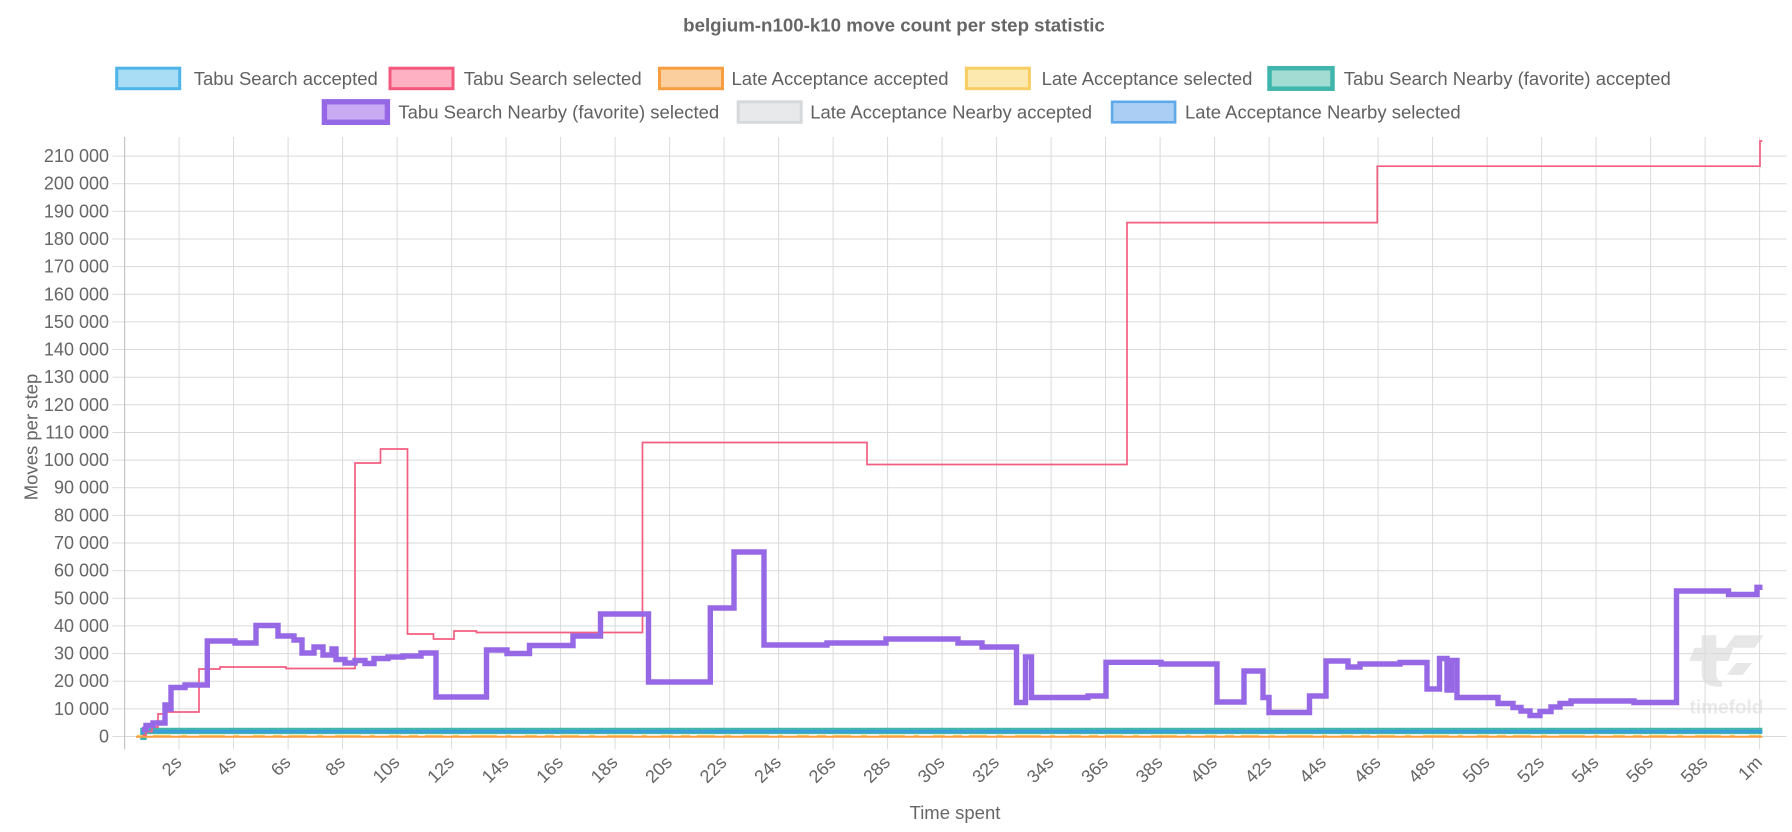 This screenshot has height=832, width=1792. What do you see at coordinates (955, 812) in the screenshot?
I see `svg-text: Time spent` at bounding box center [955, 812].